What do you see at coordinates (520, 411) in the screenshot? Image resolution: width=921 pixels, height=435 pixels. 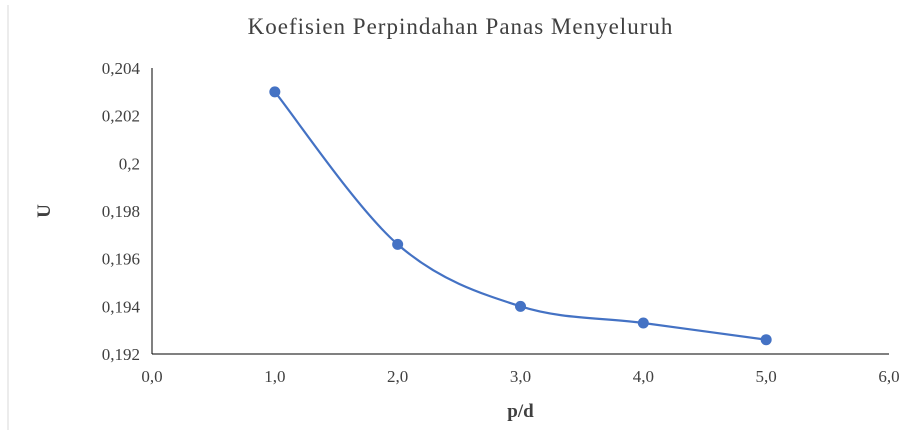 I see `x-axis-title: p/d` at bounding box center [520, 411].